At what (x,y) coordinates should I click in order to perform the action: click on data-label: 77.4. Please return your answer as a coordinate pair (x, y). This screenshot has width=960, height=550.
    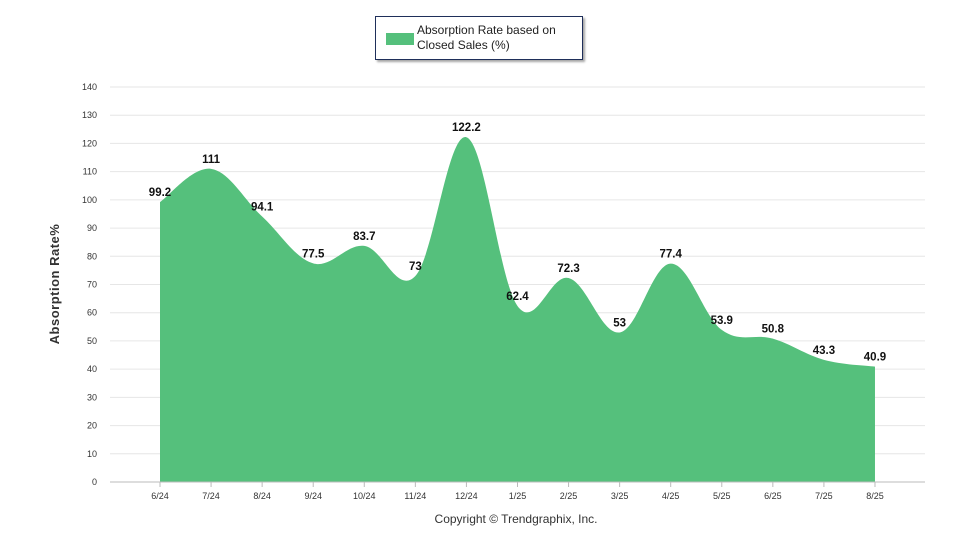
    Looking at the image, I should click on (671, 255).